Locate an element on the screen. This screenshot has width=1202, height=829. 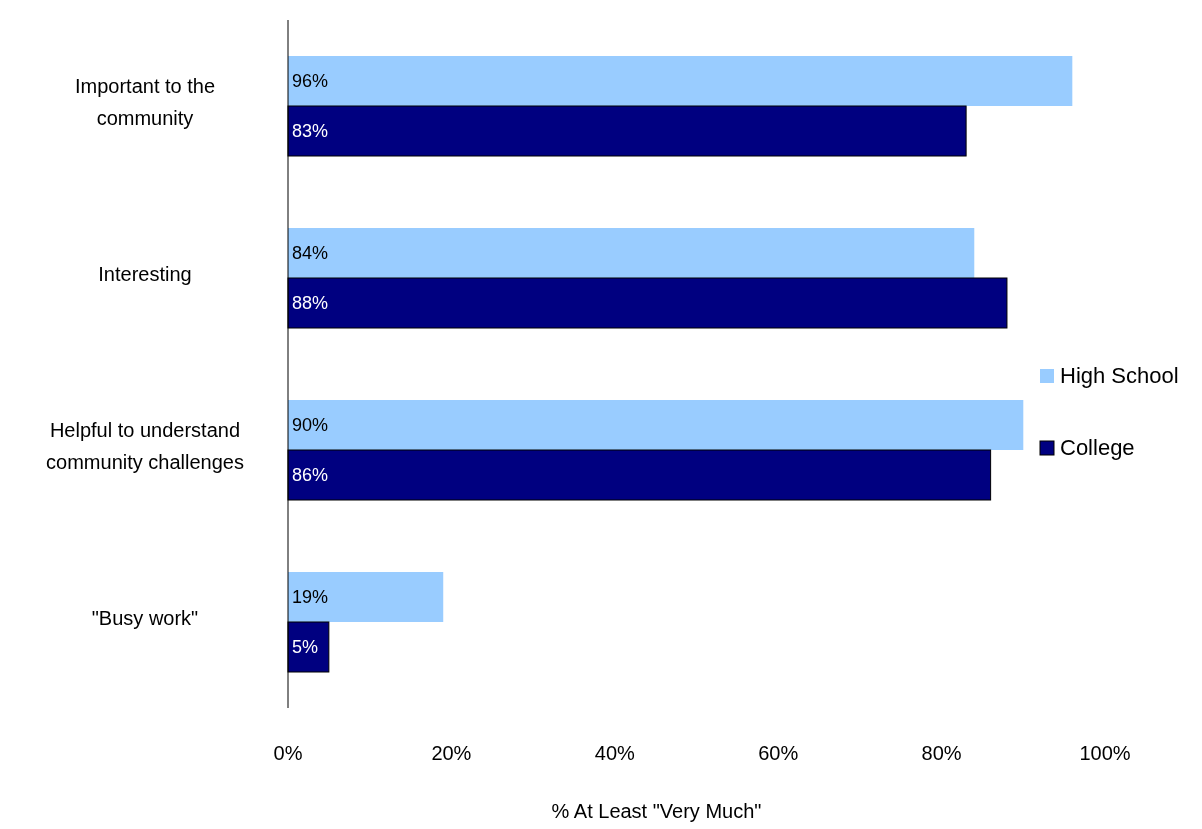
data-label: 88% is located at coordinates (310, 303).